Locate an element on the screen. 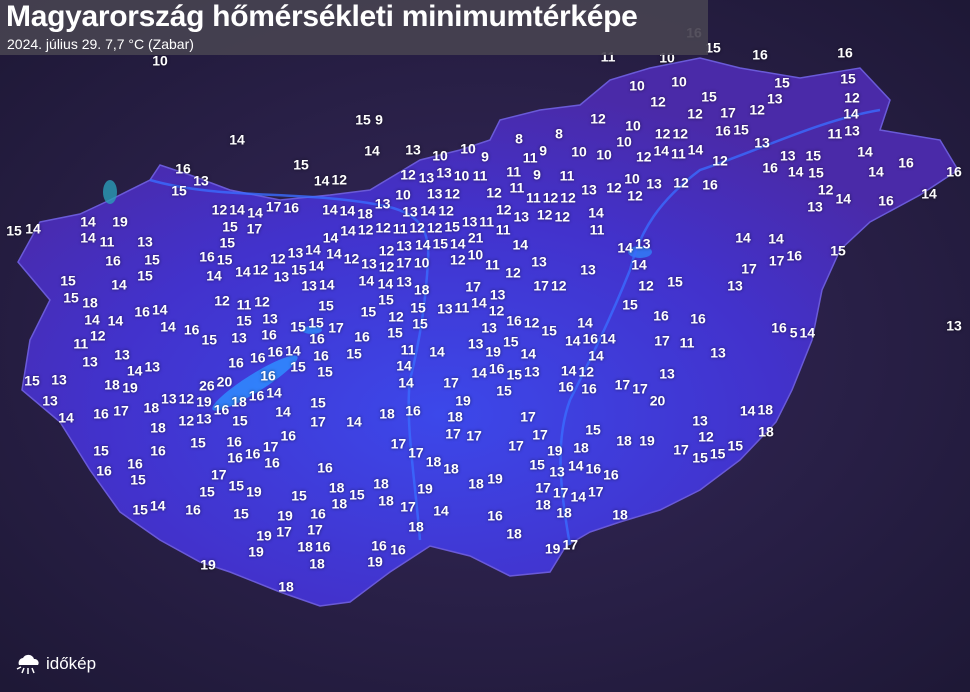 The height and width of the screenshot is (692, 970). idokep-logo: időkép is located at coordinates (56, 664).